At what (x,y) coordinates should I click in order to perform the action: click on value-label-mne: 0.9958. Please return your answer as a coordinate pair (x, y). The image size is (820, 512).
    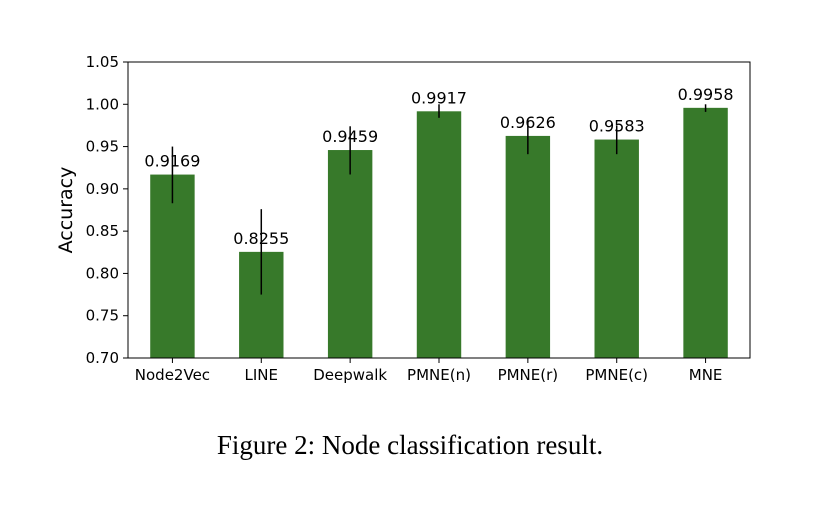
    Looking at the image, I should click on (706, 94).